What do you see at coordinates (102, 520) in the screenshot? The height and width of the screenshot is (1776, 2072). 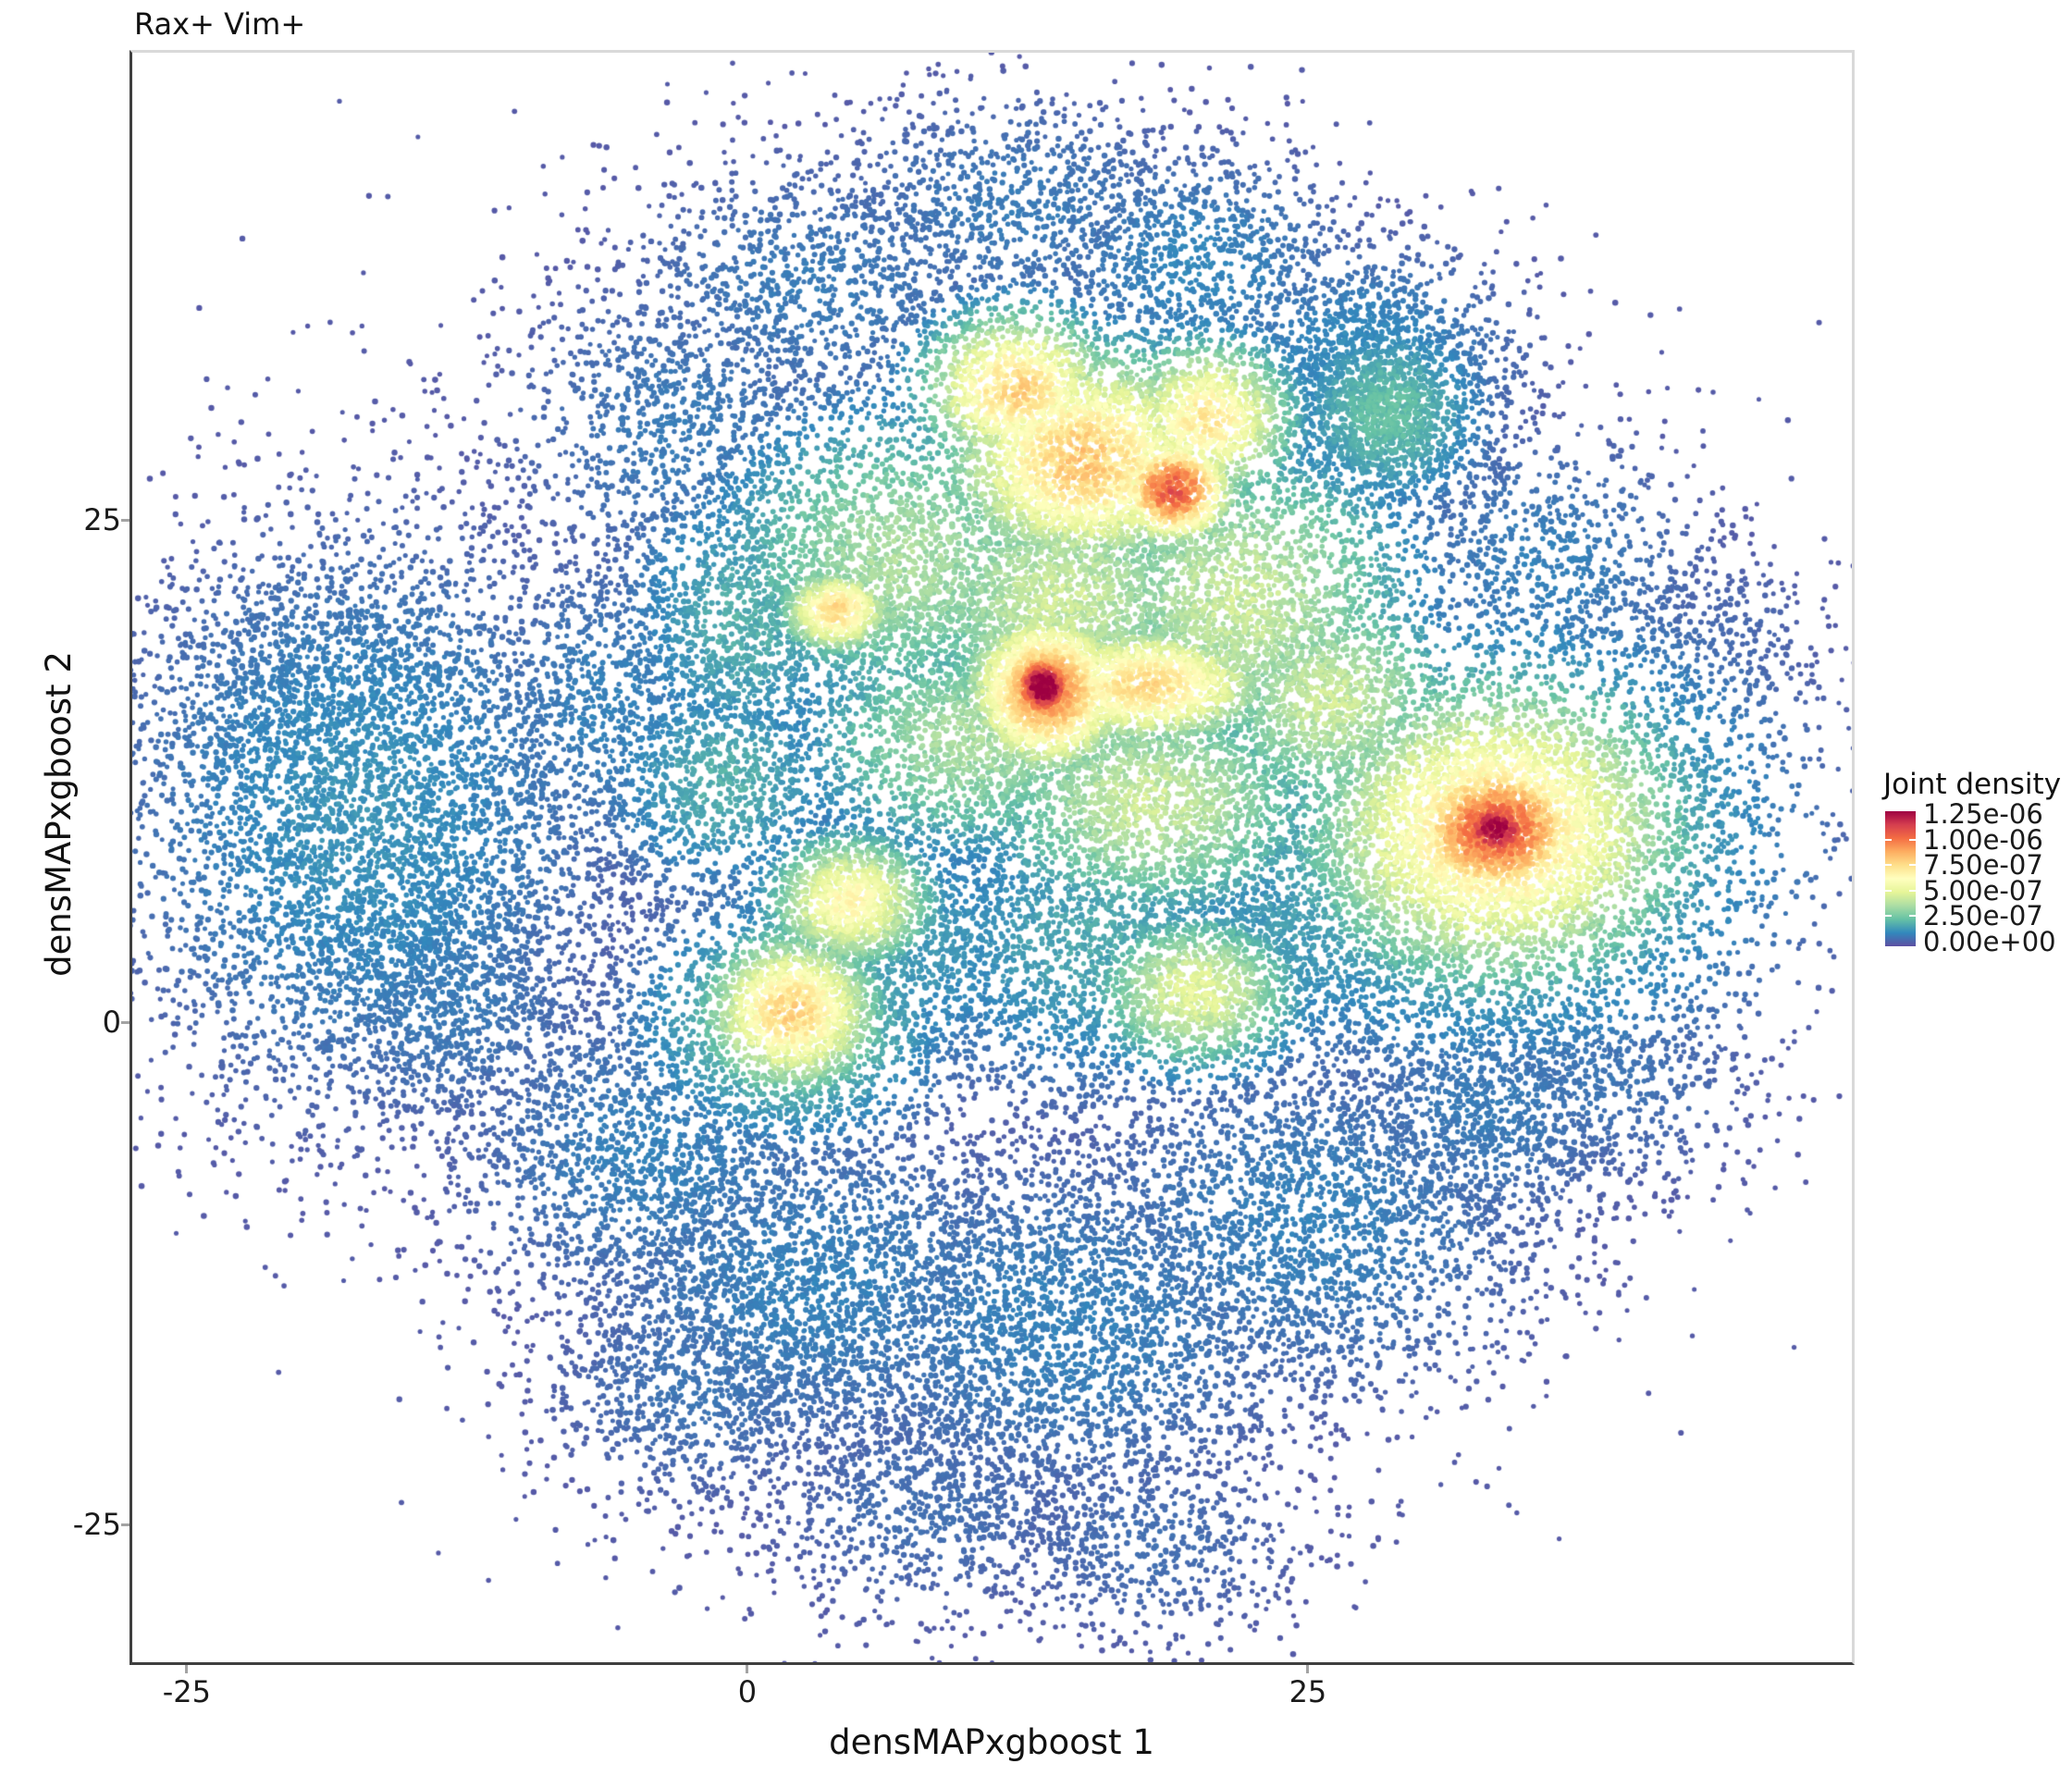 I see `y-tick-label: 25` at bounding box center [102, 520].